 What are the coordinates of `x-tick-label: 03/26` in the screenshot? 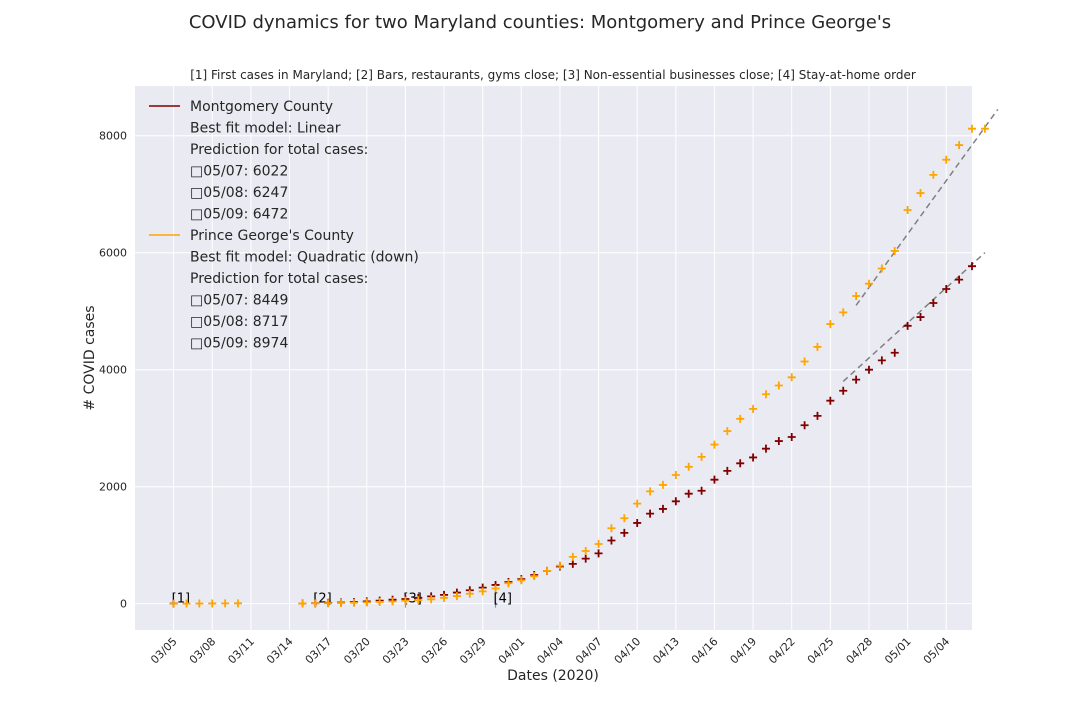 It's located at (435, 651).